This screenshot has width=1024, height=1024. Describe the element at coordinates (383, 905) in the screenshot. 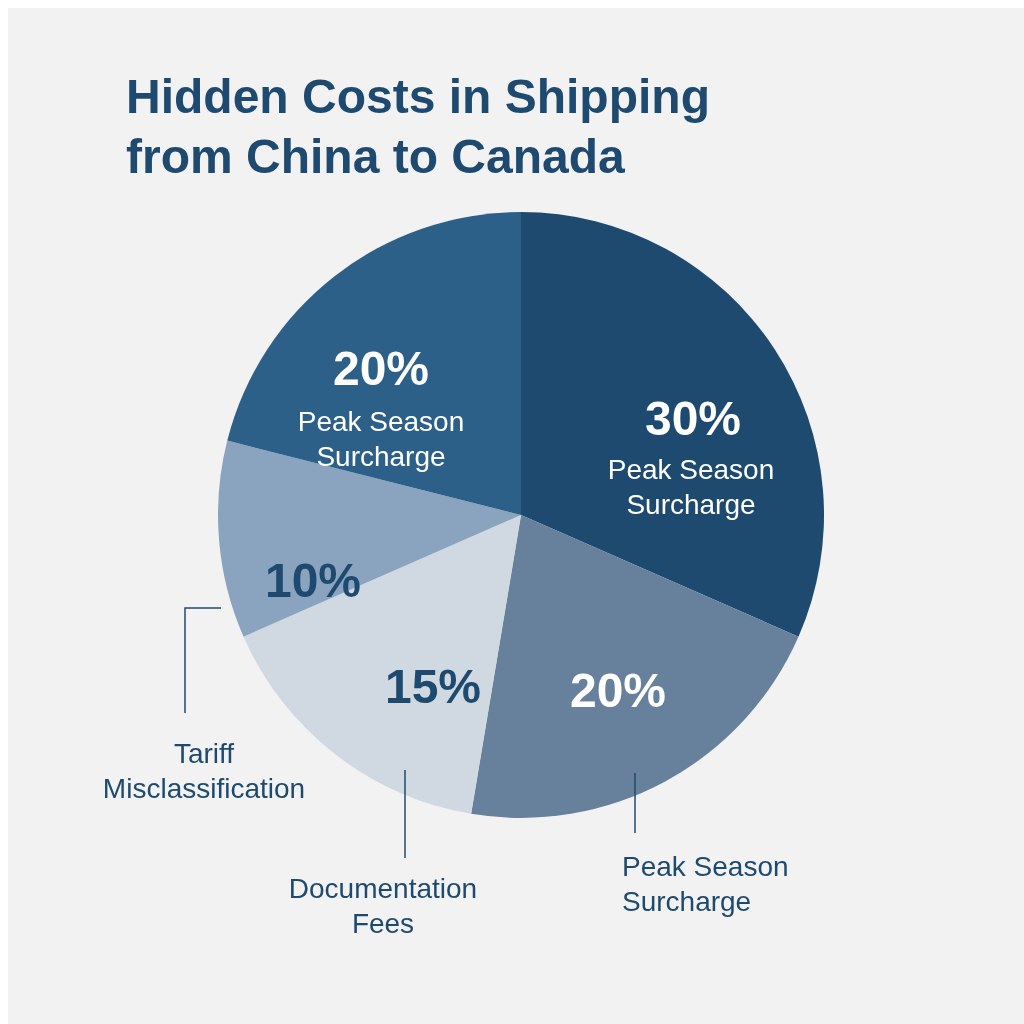

I see `slice-label: Documentation Fees` at that location.